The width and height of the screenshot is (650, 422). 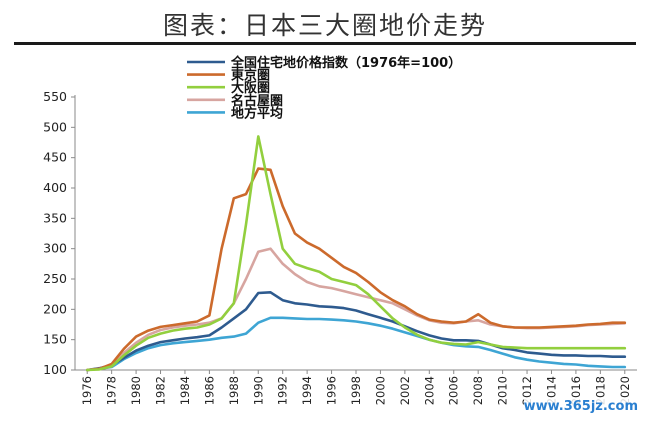 I want to click on legend-label: 全国住宅地价格指数（1976年=100）, so click(x=345, y=63).